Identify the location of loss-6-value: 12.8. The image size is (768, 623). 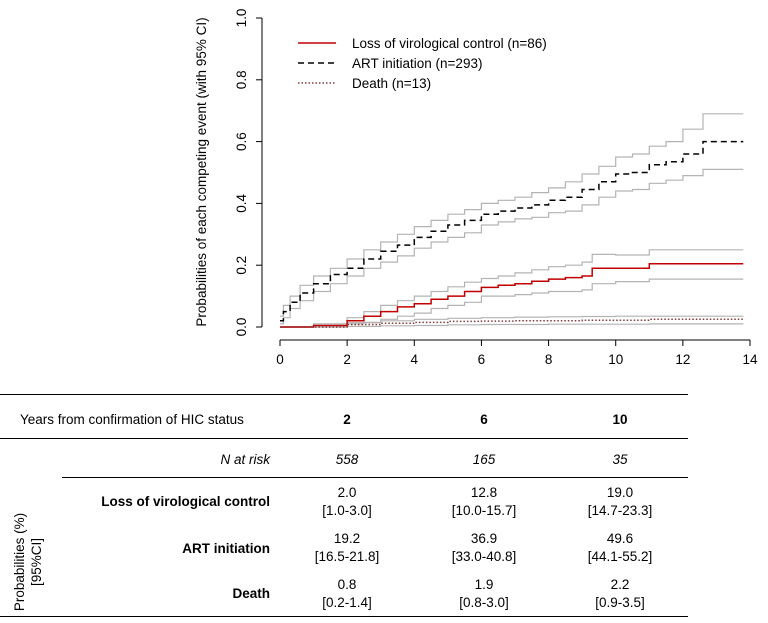
(484, 492).